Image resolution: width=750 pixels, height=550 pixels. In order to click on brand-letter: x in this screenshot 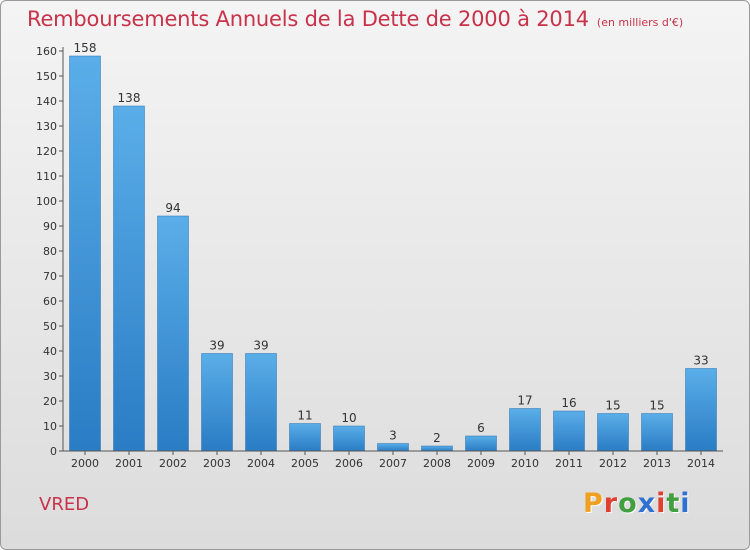, I will do `click(647, 503)`.